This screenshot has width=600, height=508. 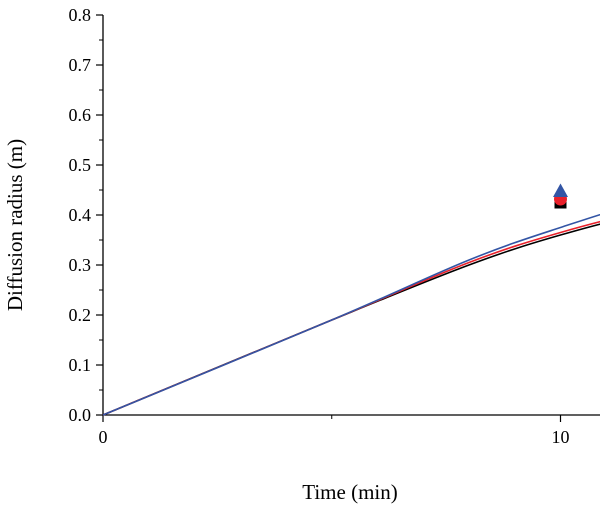 I want to click on y-tick-label: 0.5, so click(x=80, y=165).